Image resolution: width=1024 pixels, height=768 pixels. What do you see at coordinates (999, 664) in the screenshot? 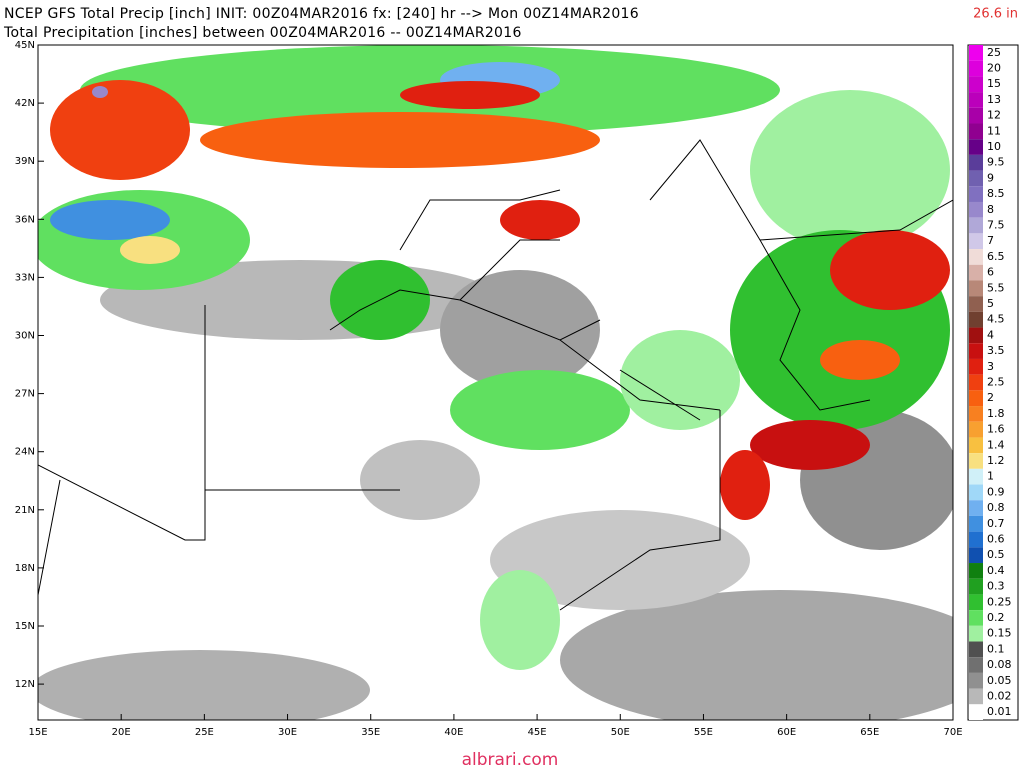
I see `legend-label: 0.08` at bounding box center [999, 664].